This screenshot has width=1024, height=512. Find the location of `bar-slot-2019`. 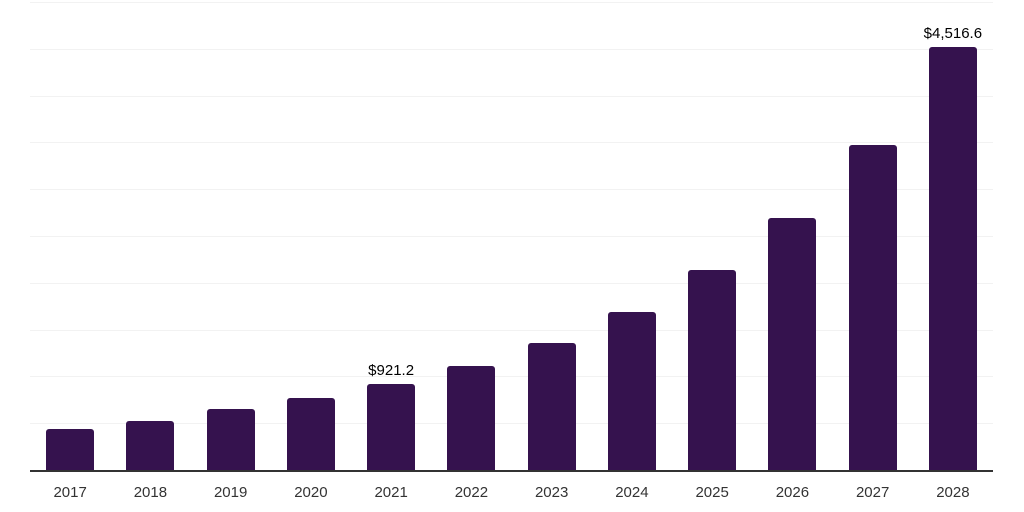

bar-slot-2019 is located at coordinates (231, 236).